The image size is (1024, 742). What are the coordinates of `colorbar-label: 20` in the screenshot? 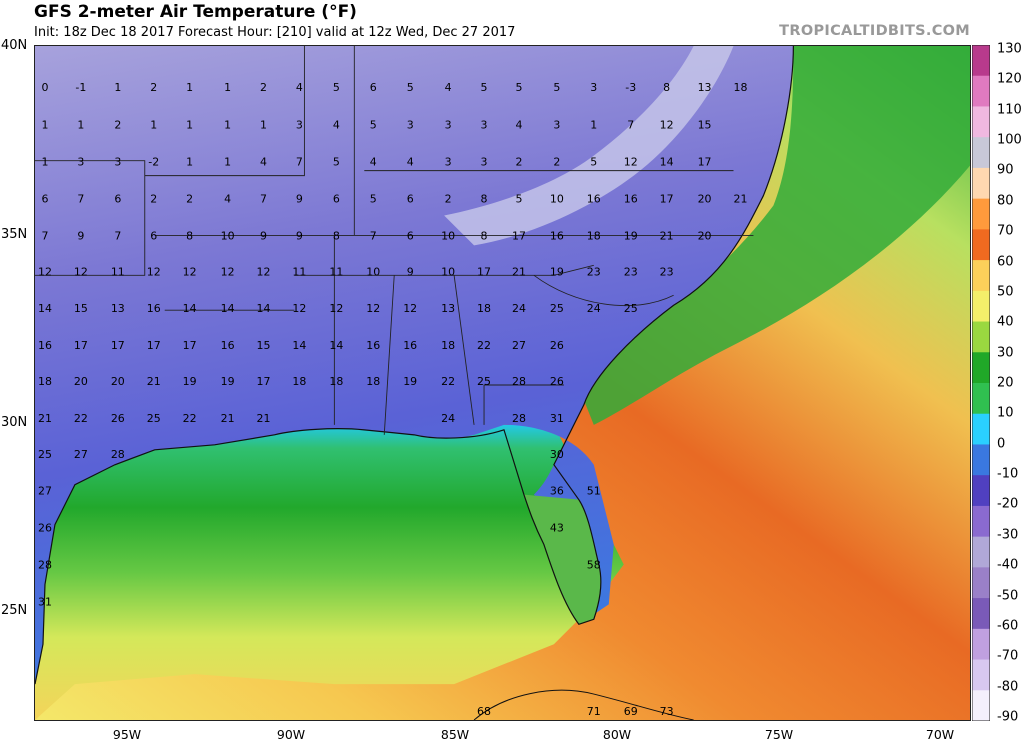 It's located at (1005, 383).